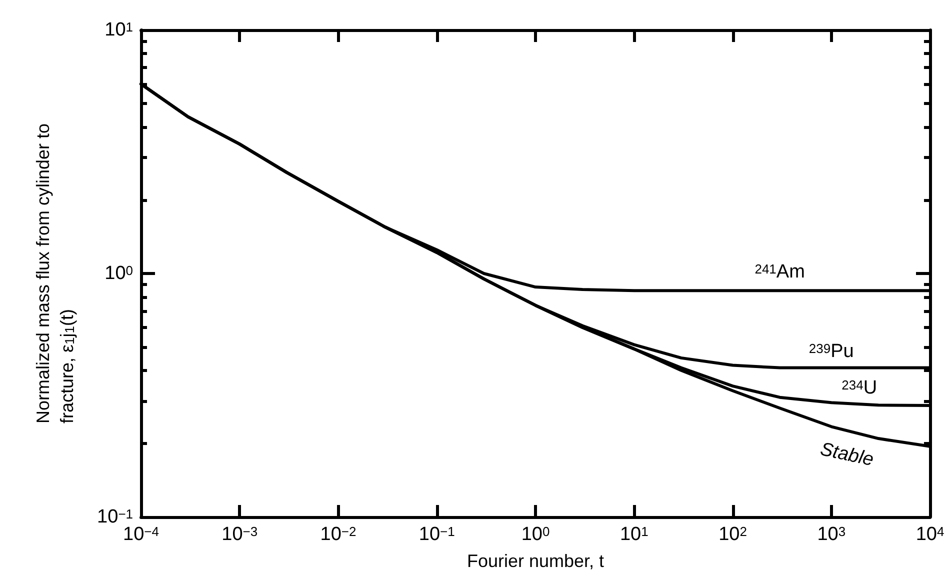  What do you see at coordinates (847, 455) in the screenshot?
I see `text: Stable` at bounding box center [847, 455].